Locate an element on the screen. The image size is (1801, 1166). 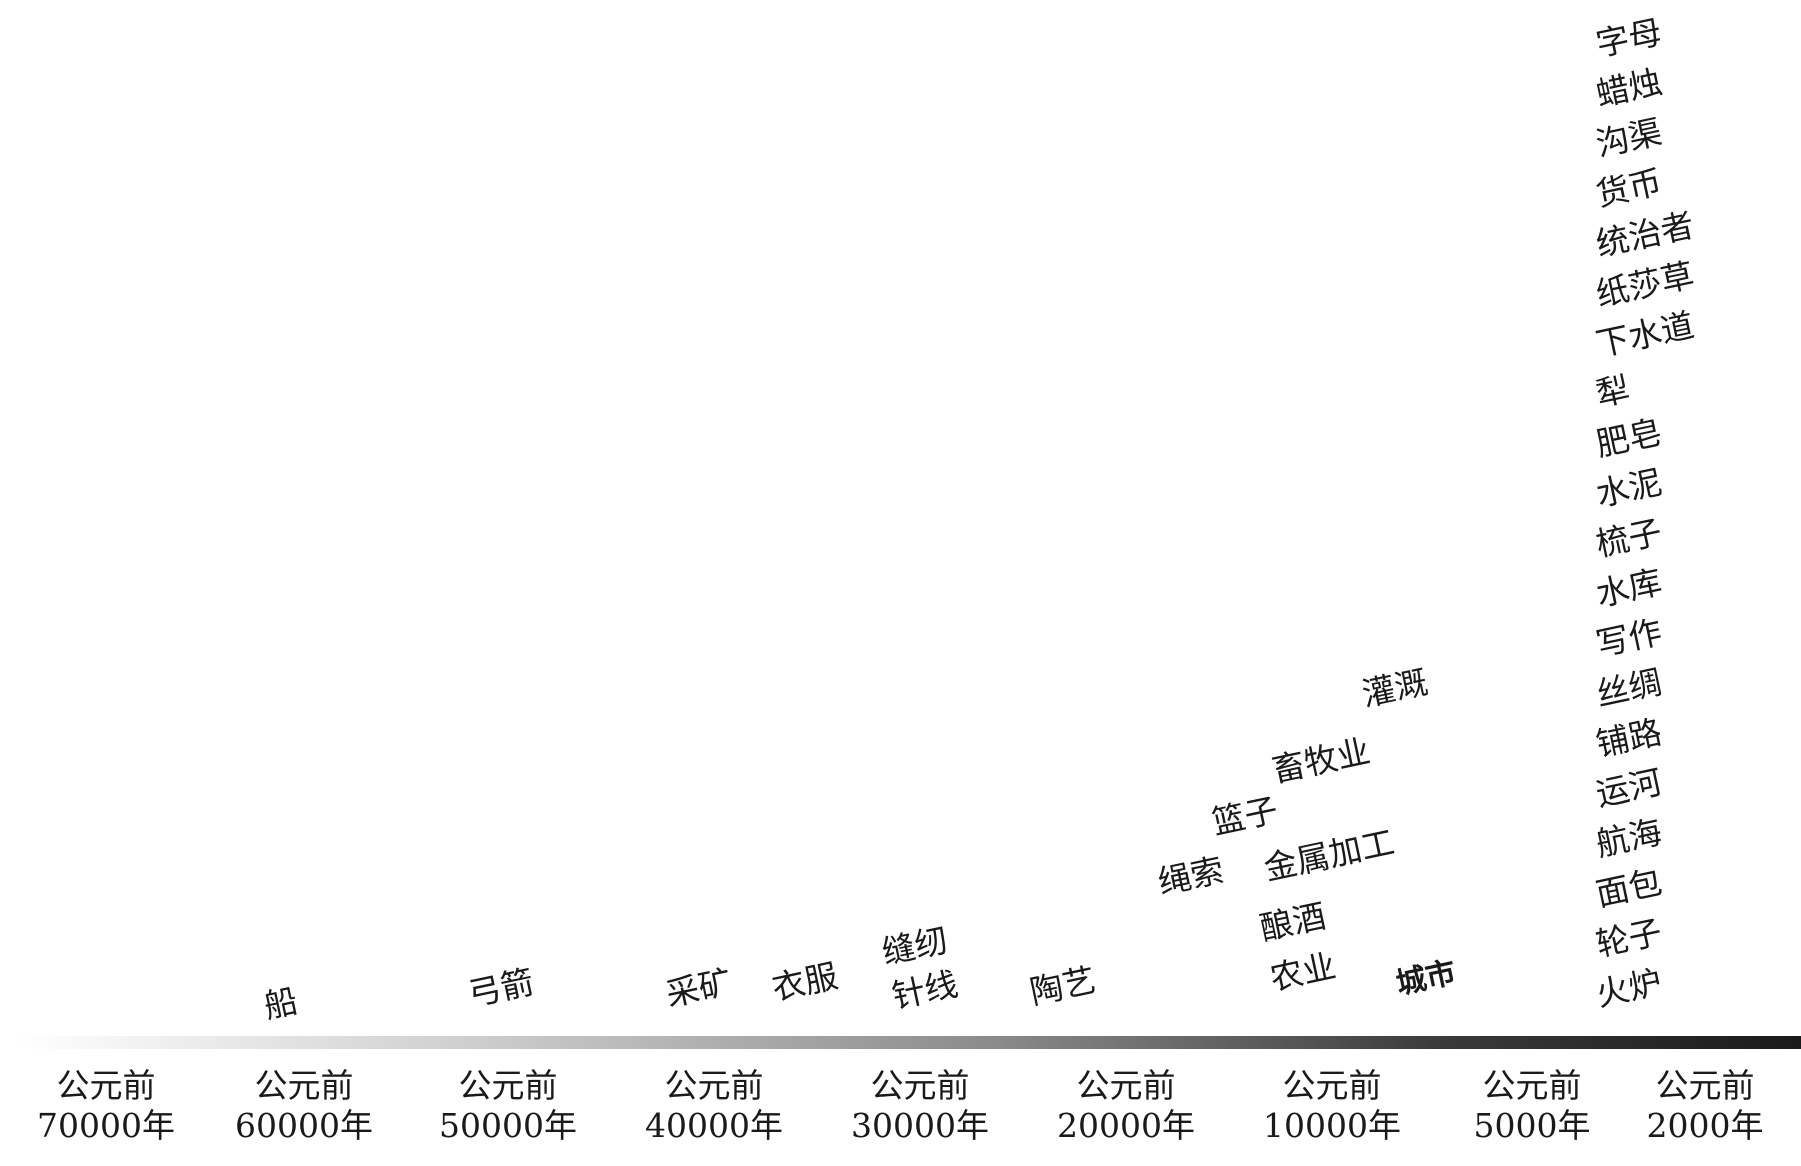
stack-item-soap: 肥皂 is located at coordinates (1629, 438).